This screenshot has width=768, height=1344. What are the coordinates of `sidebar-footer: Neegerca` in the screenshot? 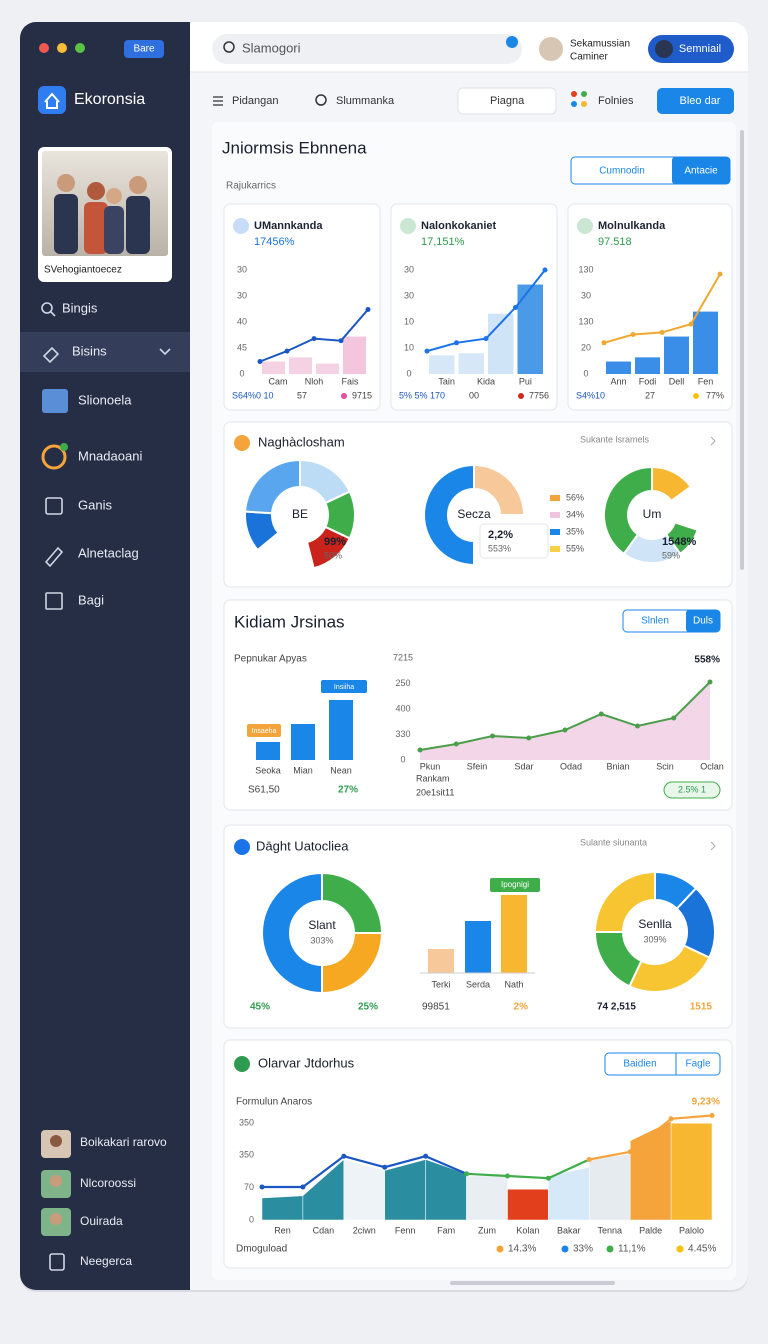 It's located at (106, 1261).